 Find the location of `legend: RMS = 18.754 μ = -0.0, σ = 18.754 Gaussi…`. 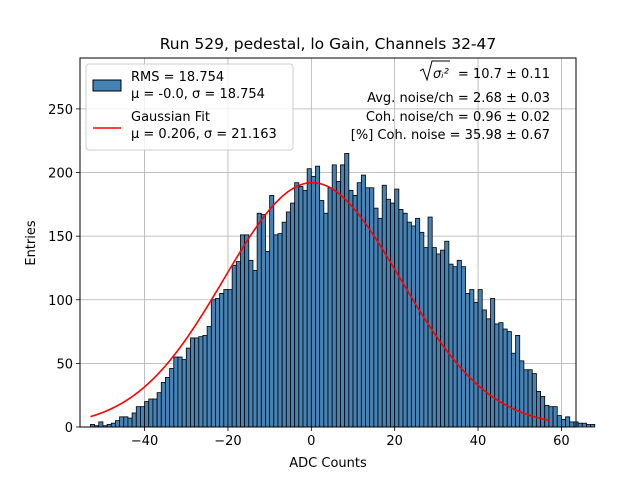

legend: RMS = 18.754 μ = -0.0, σ = 18.754 Gaussi… is located at coordinates (189, 107).